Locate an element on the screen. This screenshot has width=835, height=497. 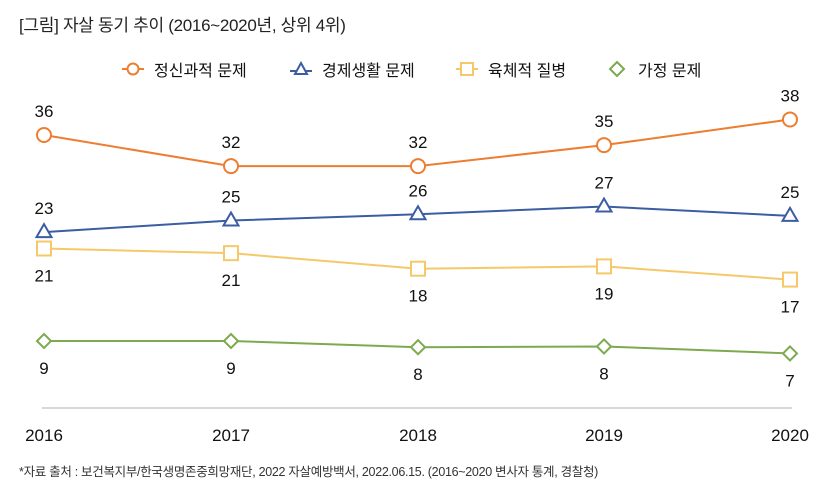
data-label: 23 is located at coordinates (44, 208).